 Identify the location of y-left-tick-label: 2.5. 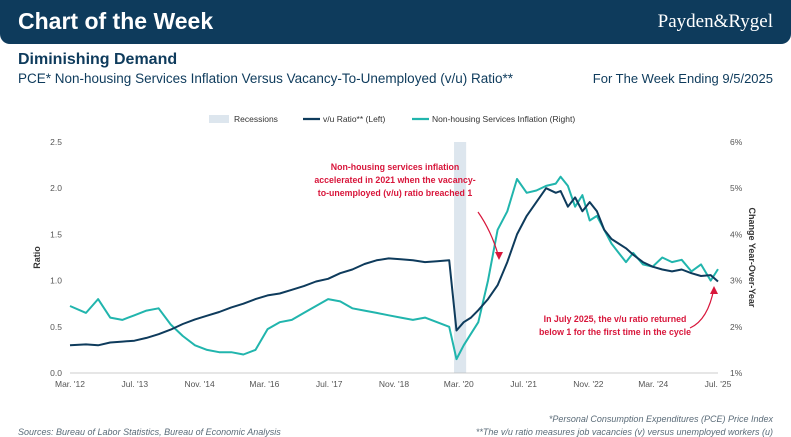
(56, 142).